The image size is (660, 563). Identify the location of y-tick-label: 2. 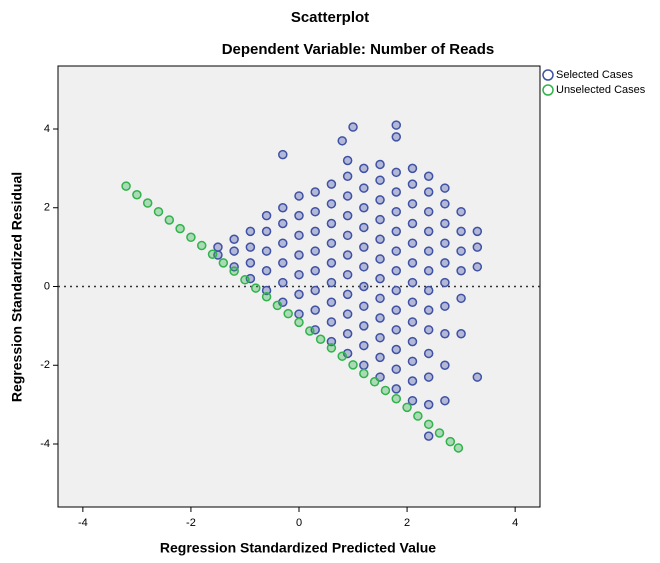
(47, 208).